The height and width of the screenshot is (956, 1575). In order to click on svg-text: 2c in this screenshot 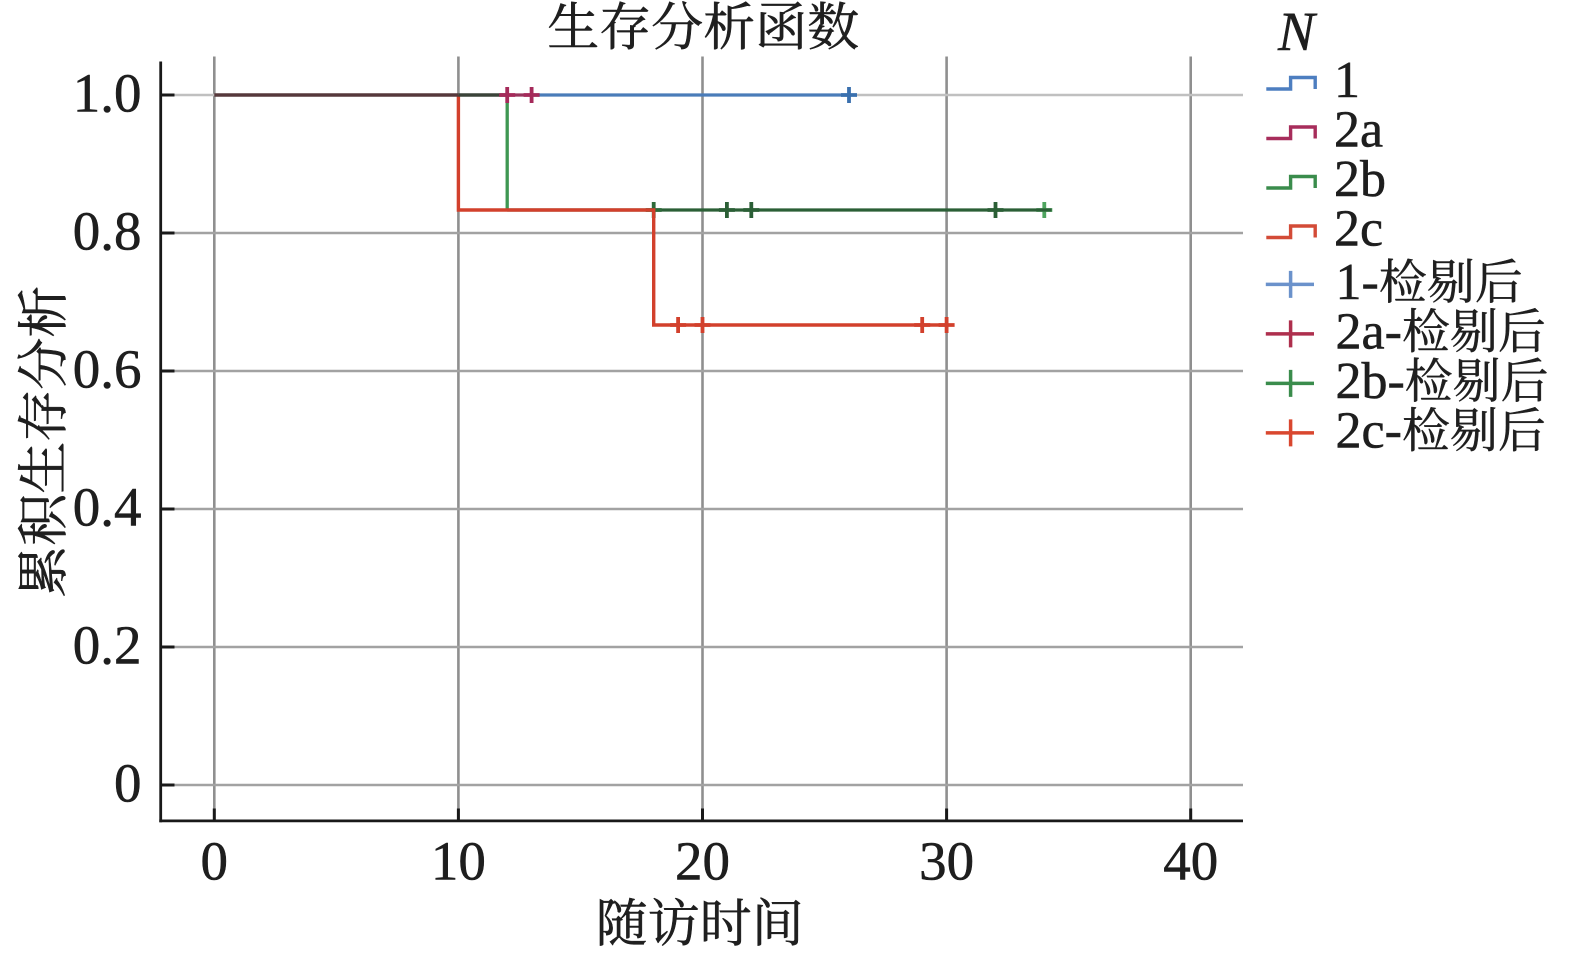, I will do `click(1358, 229)`.